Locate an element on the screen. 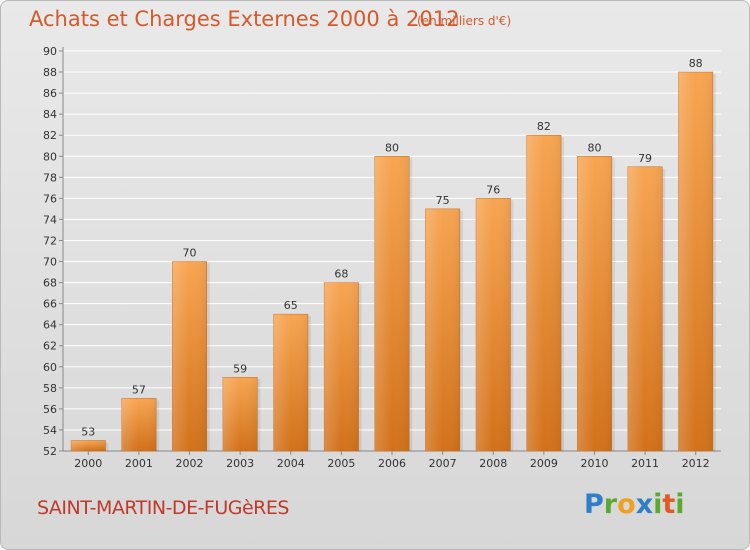 This screenshot has width=750, height=550. data-label: 88 is located at coordinates (696, 63).